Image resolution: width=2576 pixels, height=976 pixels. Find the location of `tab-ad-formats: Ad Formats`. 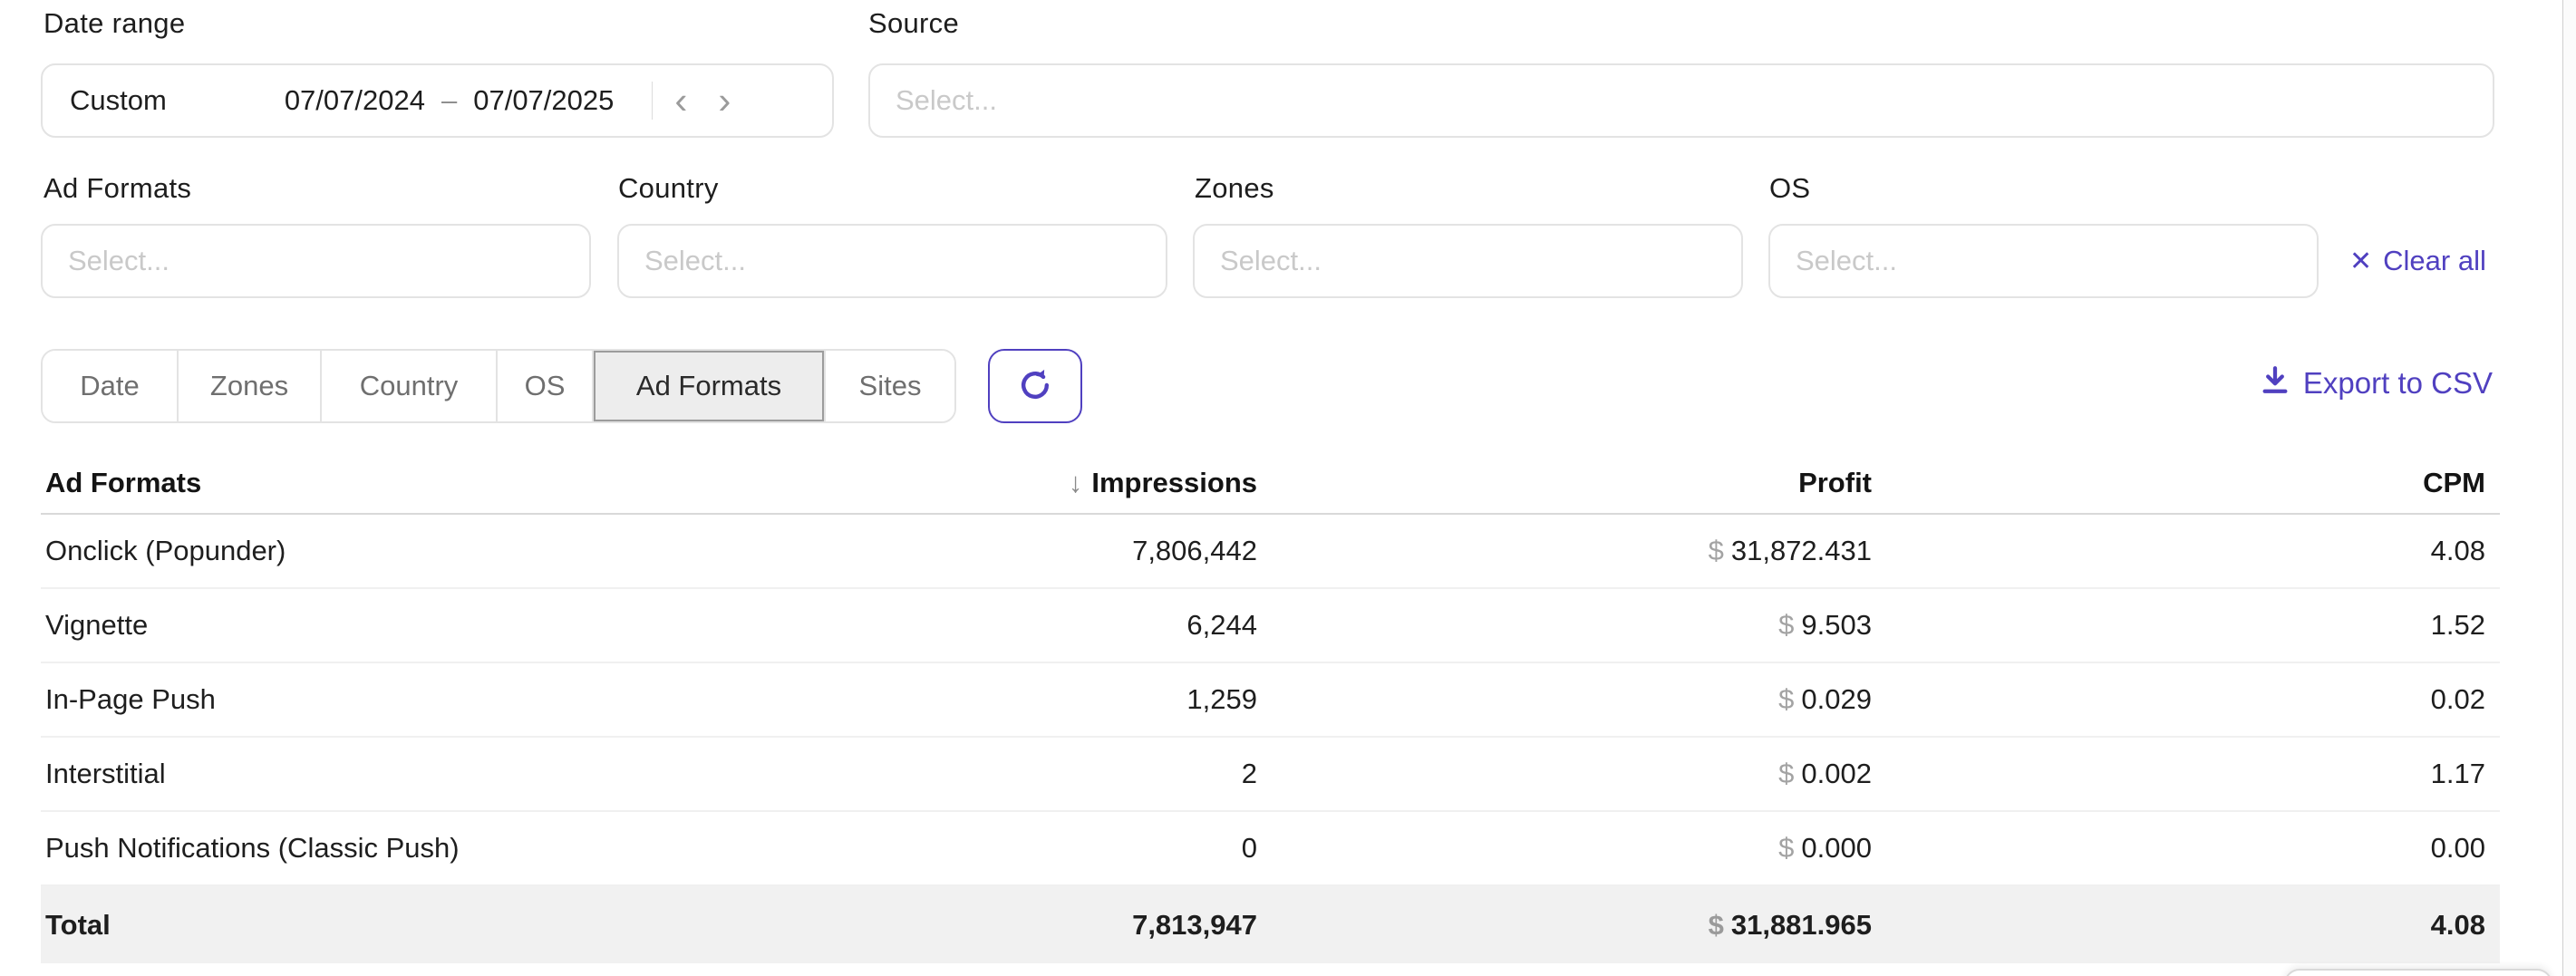

tab-ad-formats: Ad Formats is located at coordinates (710, 386).